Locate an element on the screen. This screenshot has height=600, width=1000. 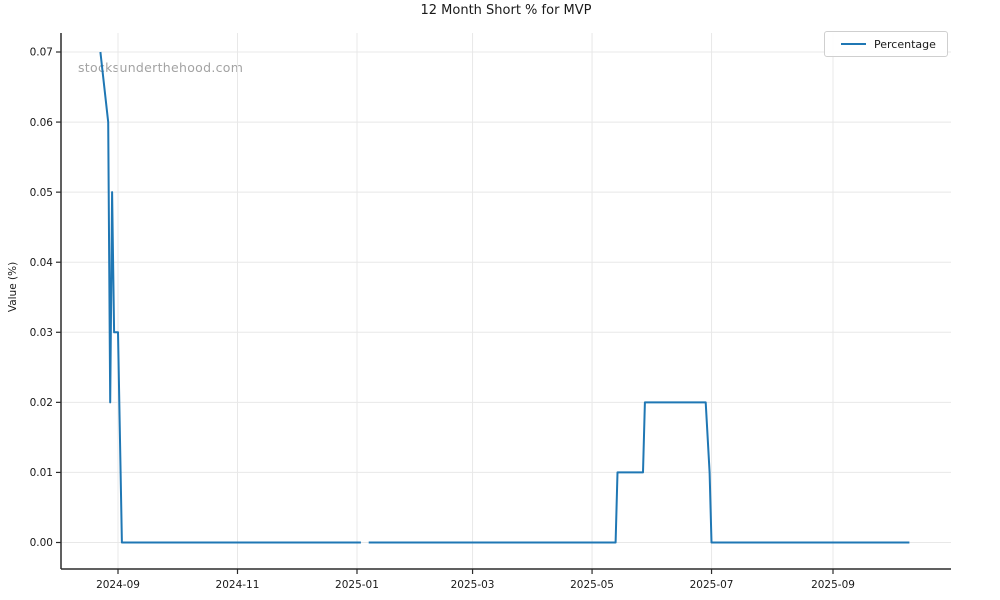
legend: Percentage is located at coordinates (886, 44).